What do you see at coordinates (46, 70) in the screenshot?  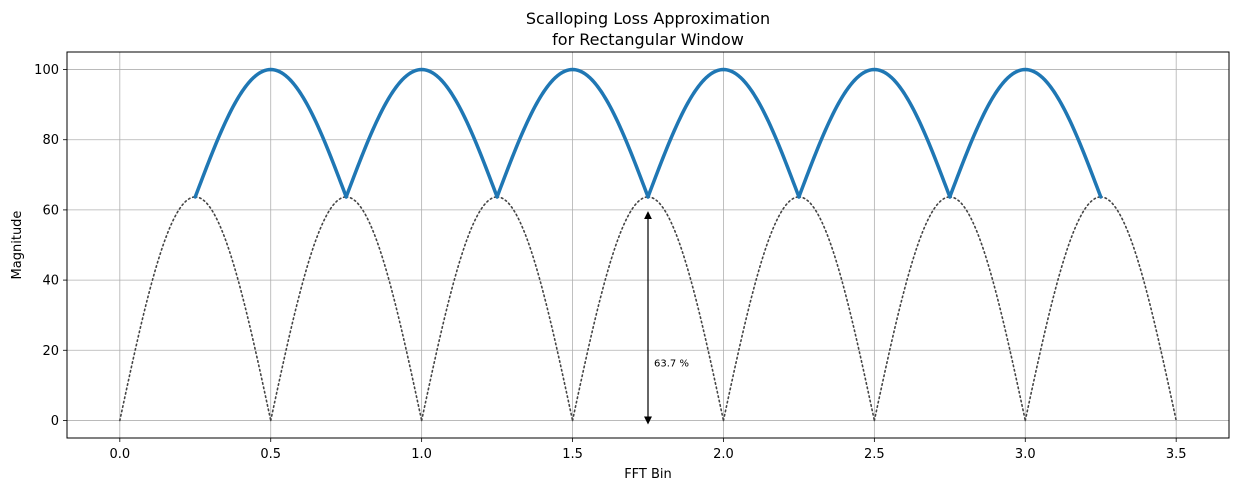 I see `y-tick-label: 100` at bounding box center [46, 70].